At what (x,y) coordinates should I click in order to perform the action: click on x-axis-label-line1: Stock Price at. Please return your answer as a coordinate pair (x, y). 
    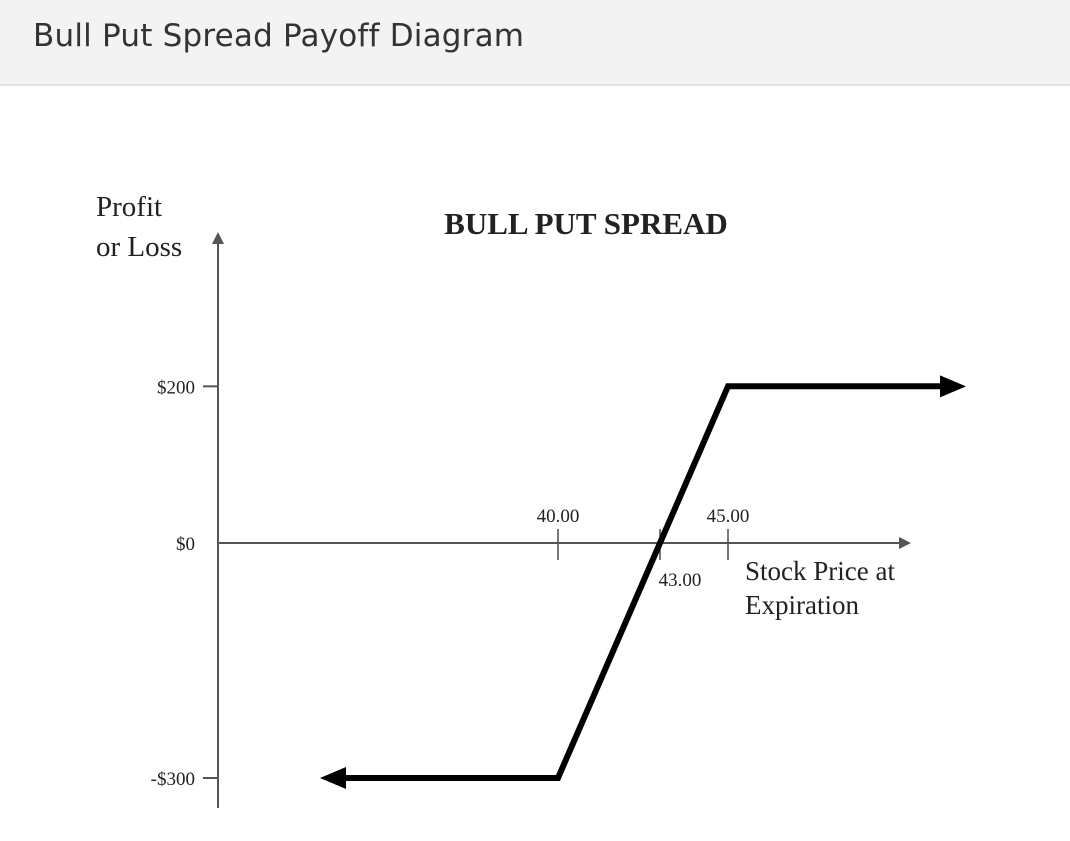
    Looking at the image, I should click on (820, 571).